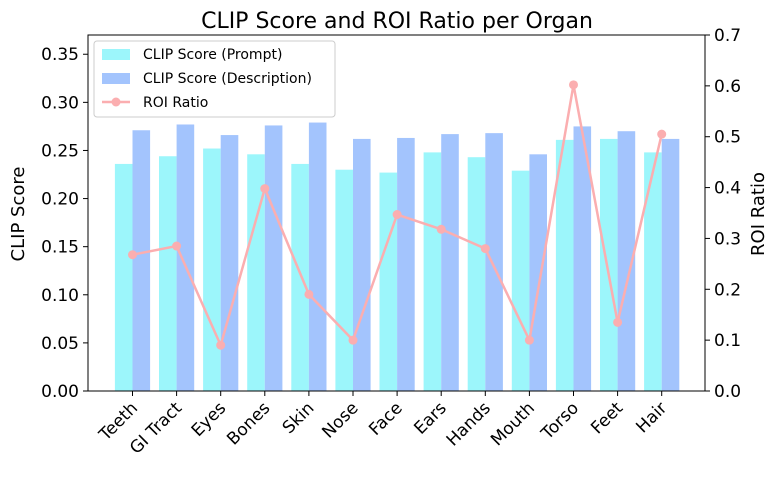  Describe the element at coordinates (227, 79) in the screenshot. I see `legend-label-1: CLIP Score (Description)` at that location.